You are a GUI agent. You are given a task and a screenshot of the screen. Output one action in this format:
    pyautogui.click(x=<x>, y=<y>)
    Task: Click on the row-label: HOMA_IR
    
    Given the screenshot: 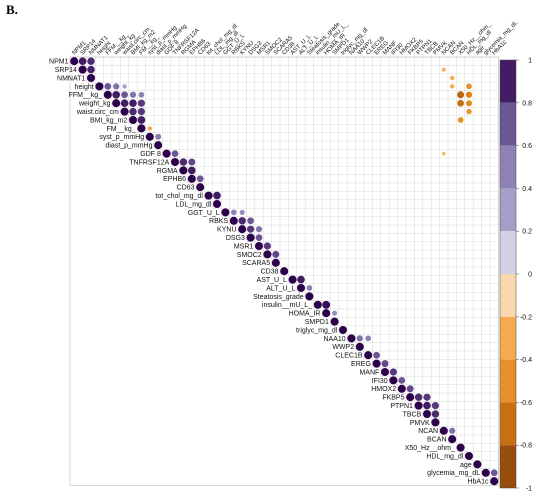 What is the action you would take?
    pyautogui.click(x=305, y=314)
    